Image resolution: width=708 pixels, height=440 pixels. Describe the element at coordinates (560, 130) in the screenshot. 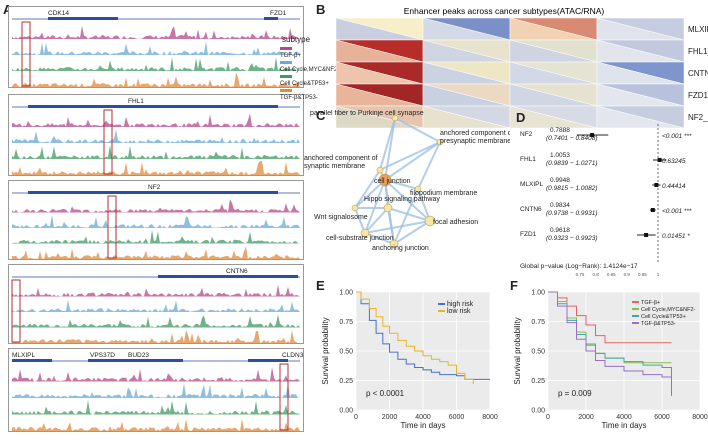

I see `forest-hr: 0.7888` at that location.